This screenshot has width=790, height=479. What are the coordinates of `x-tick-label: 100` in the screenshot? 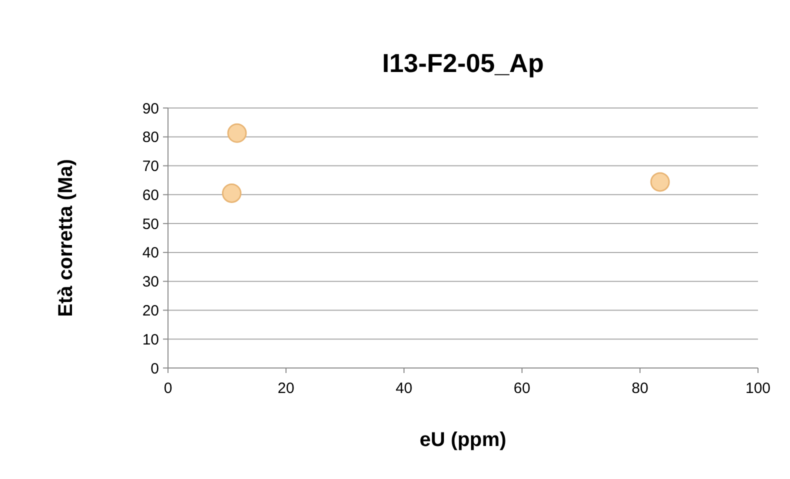 It's located at (758, 388).